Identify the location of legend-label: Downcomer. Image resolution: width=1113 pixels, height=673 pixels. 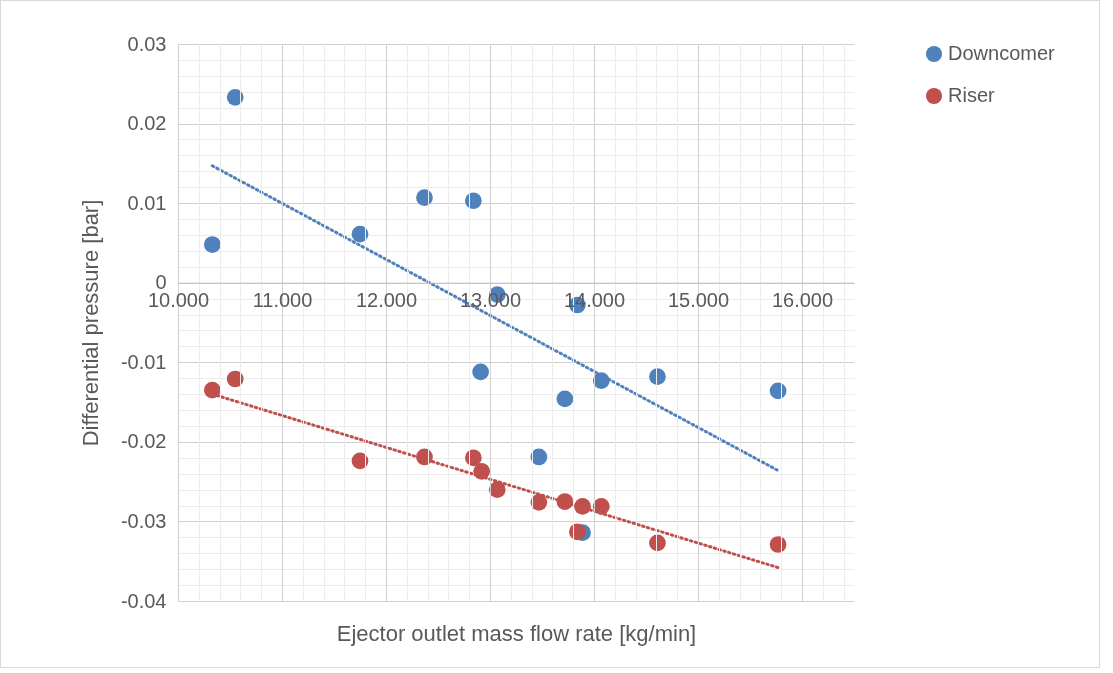
(1002, 53).